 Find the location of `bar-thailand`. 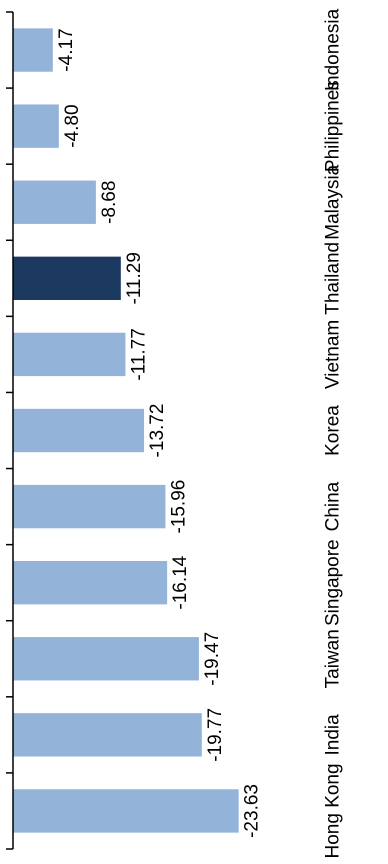

bar-thailand is located at coordinates (67, 278).